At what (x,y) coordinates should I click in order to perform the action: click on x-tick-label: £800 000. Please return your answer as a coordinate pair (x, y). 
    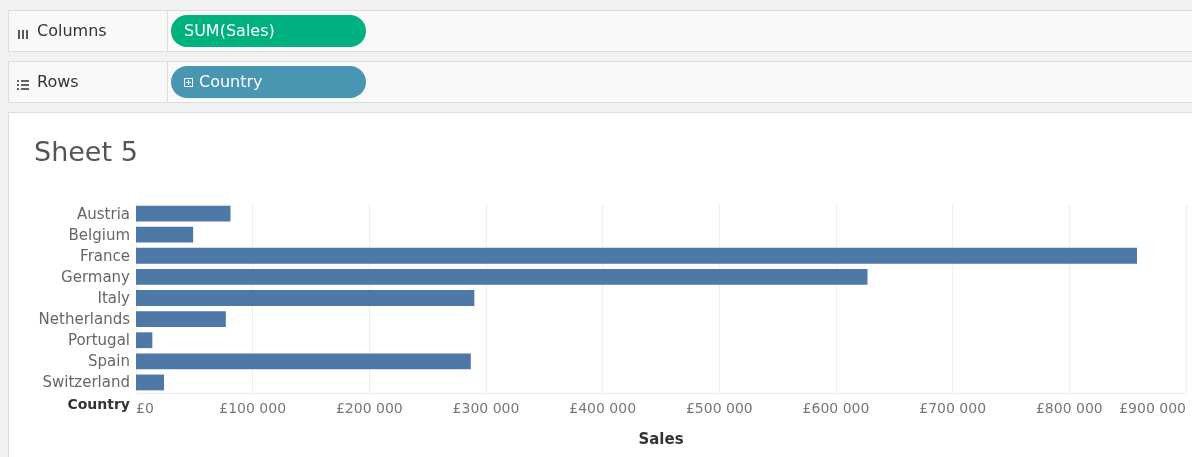
    Looking at the image, I should click on (1069, 408).